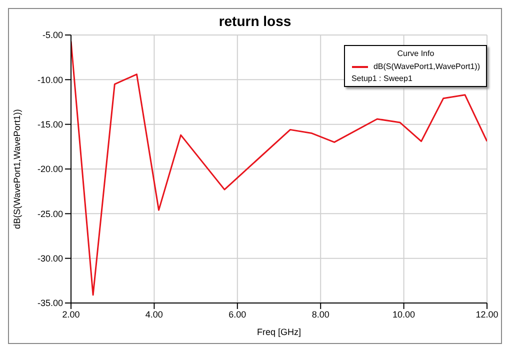 The width and height of the screenshot is (508, 350). What do you see at coordinates (17, 169) in the screenshot?
I see `y-axis-title: dB(S(WavePort1,WavePort1))` at bounding box center [17, 169].